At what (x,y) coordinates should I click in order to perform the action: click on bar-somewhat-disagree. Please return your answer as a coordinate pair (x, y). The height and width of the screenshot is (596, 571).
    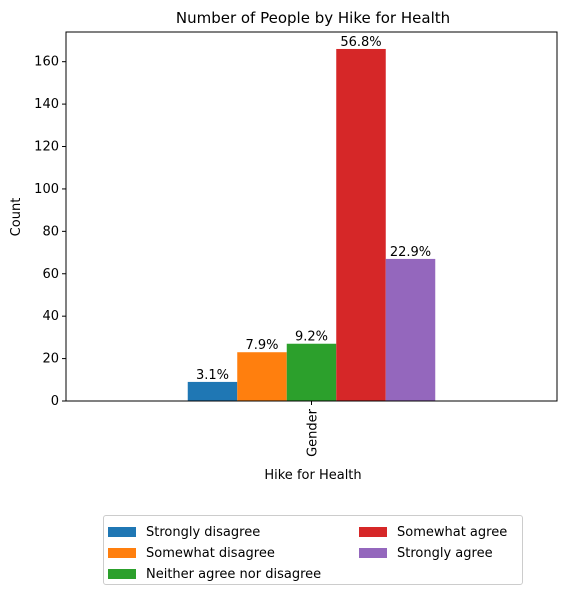
    Looking at the image, I should click on (262, 376).